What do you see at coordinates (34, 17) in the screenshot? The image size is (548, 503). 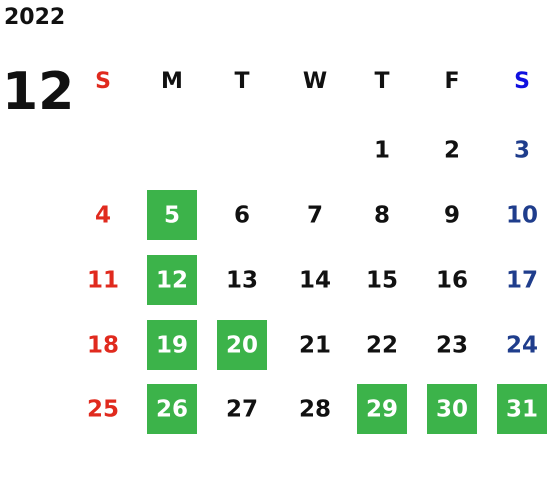 I see `year: 2022` at bounding box center [34, 17].